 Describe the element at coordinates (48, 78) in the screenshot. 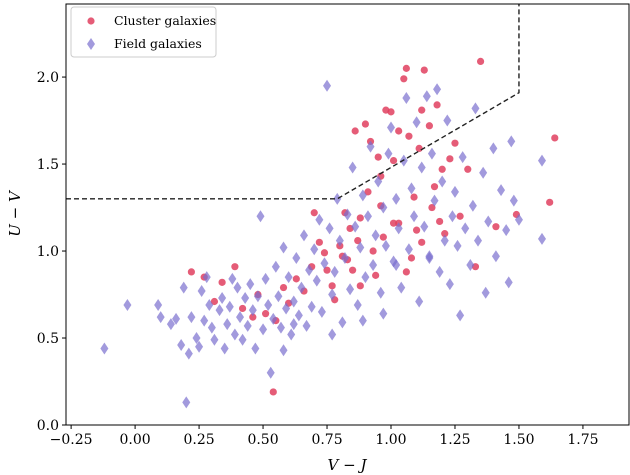

I see `y-tick-label: 2.0` at that location.